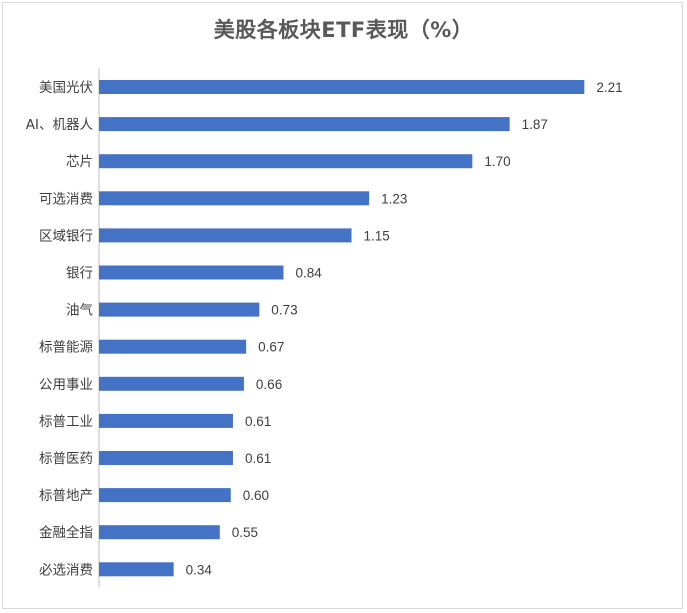  What do you see at coordinates (66, 459) in the screenshot?
I see `category-label: 标普医药` at bounding box center [66, 459].